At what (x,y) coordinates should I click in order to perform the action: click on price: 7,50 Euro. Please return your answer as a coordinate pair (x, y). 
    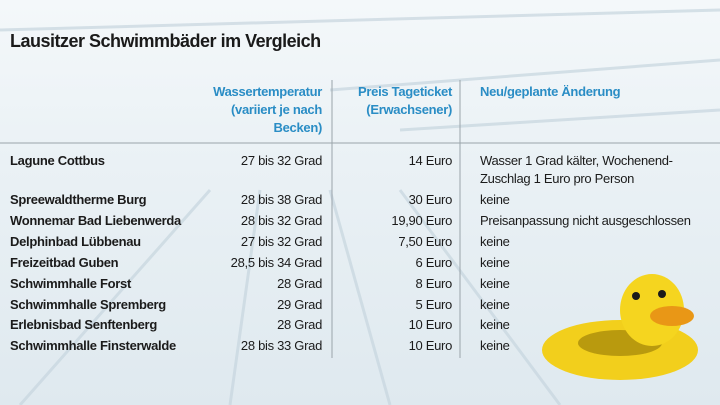
    Looking at the image, I should click on (425, 241).